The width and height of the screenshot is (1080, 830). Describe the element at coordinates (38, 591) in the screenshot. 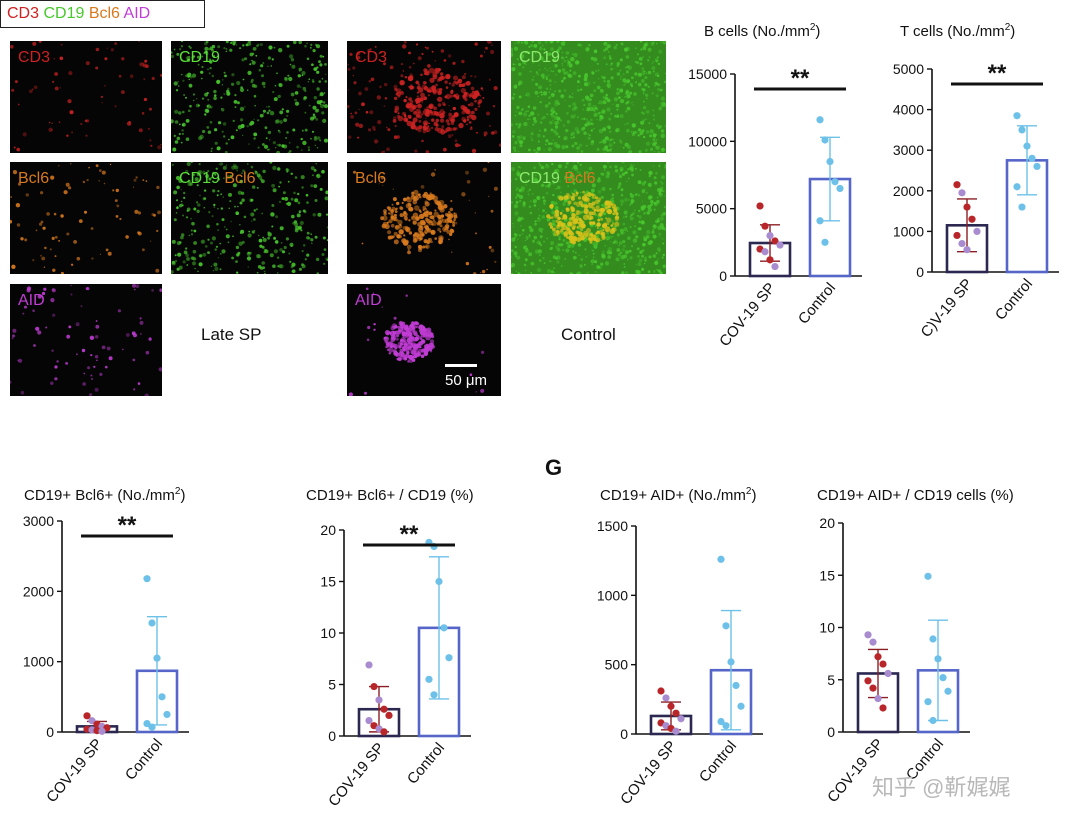

I see `y-tick-label: 2000` at that location.